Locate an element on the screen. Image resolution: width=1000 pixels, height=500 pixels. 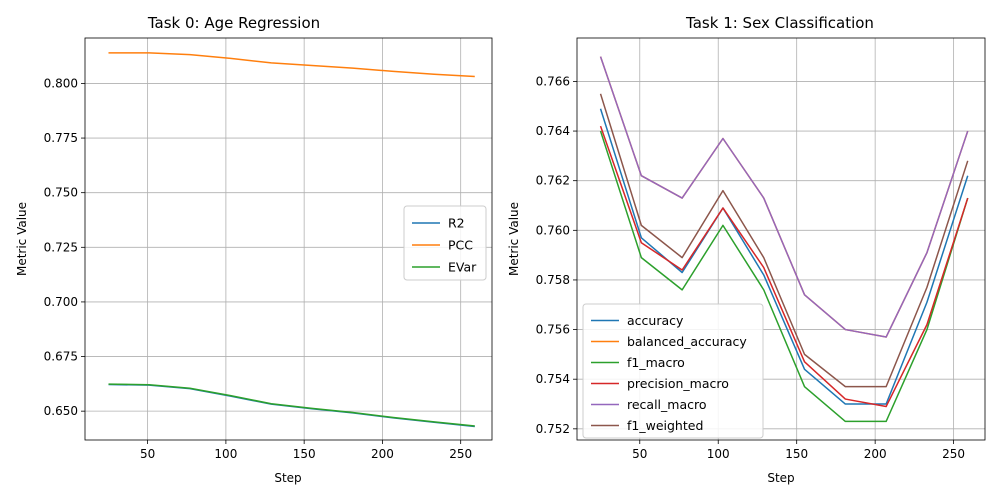
y-tick-label: 0.700 is located at coordinates (61, 302).